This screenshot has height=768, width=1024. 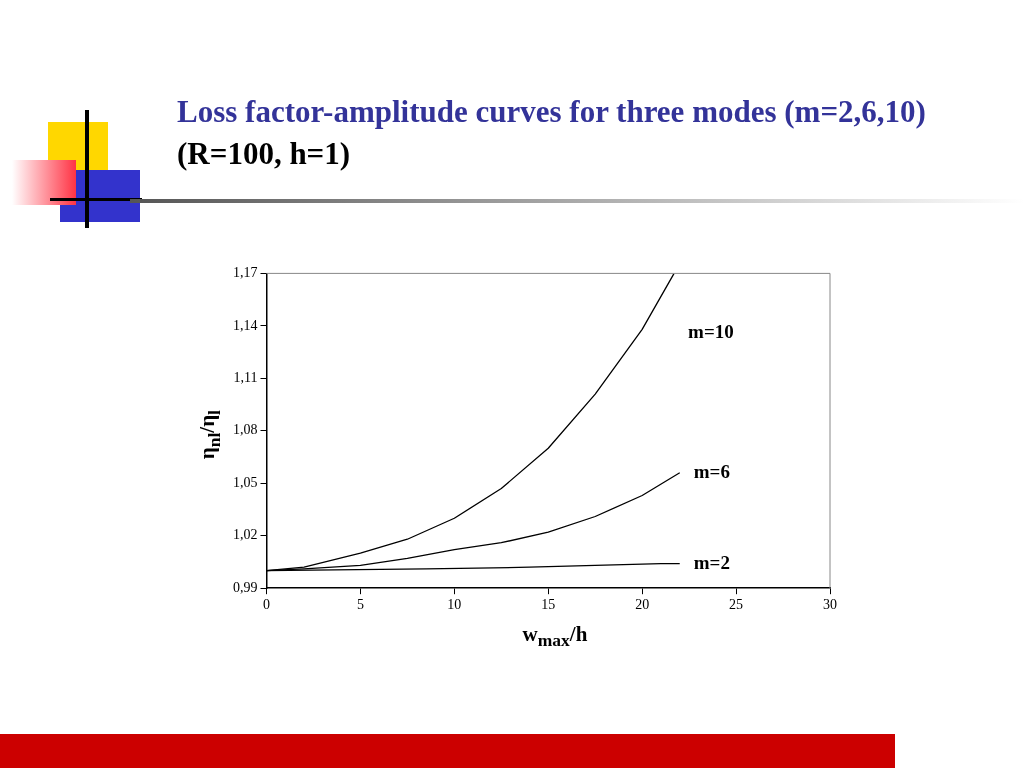 What do you see at coordinates (245, 587) in the screenshot?
I see `y-tick-label: 0,99` at bounding box center [245, 587].